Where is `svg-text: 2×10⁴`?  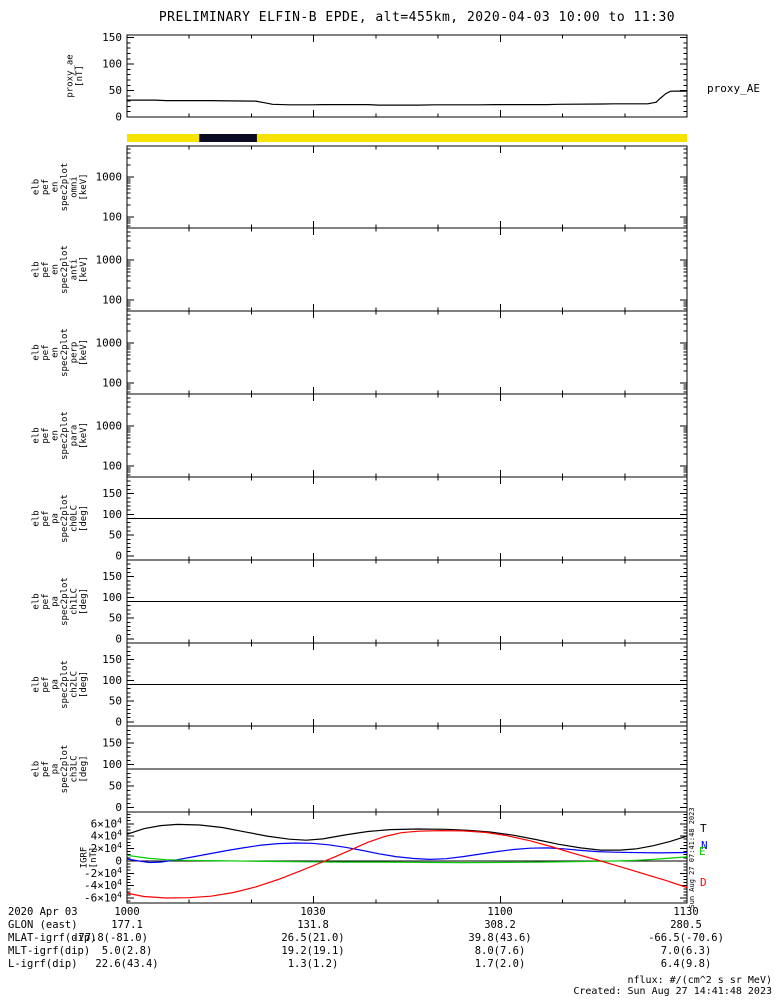 svg-text: 2×10⁴ is located at coordinates (107, 848).